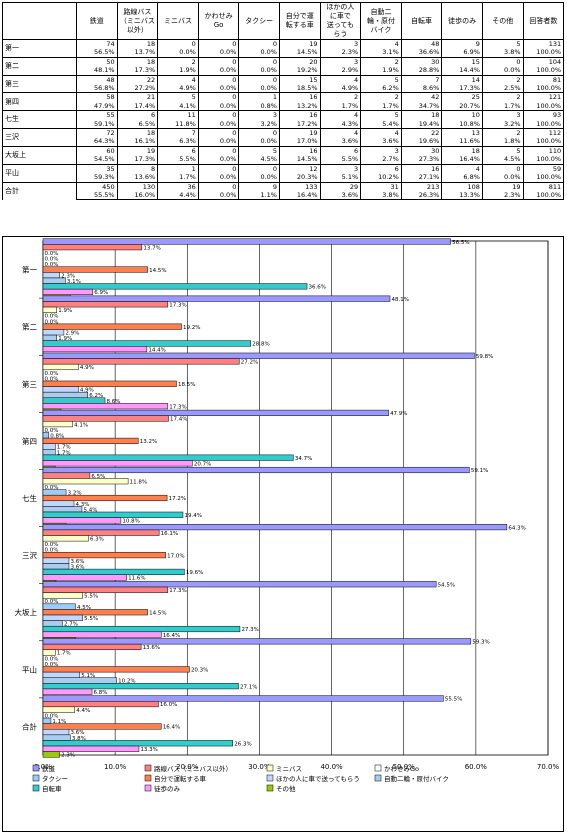  Describe the element at coordinates (286, 788) in the screenshot. I see `legend-label: その他` at that location.